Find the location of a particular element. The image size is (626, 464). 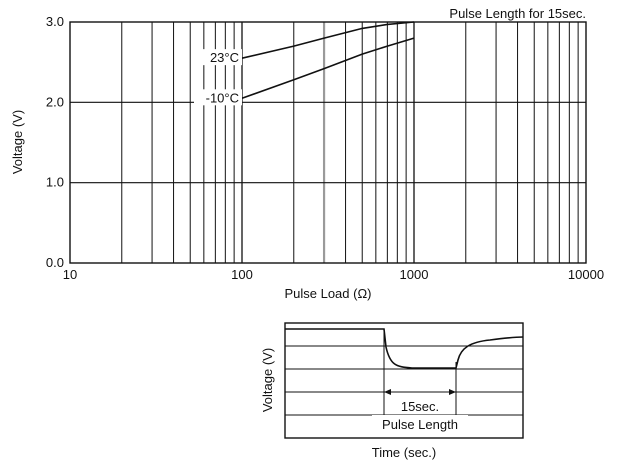

series-labels: 23°C -10°C is located at coordinates (218, 77).